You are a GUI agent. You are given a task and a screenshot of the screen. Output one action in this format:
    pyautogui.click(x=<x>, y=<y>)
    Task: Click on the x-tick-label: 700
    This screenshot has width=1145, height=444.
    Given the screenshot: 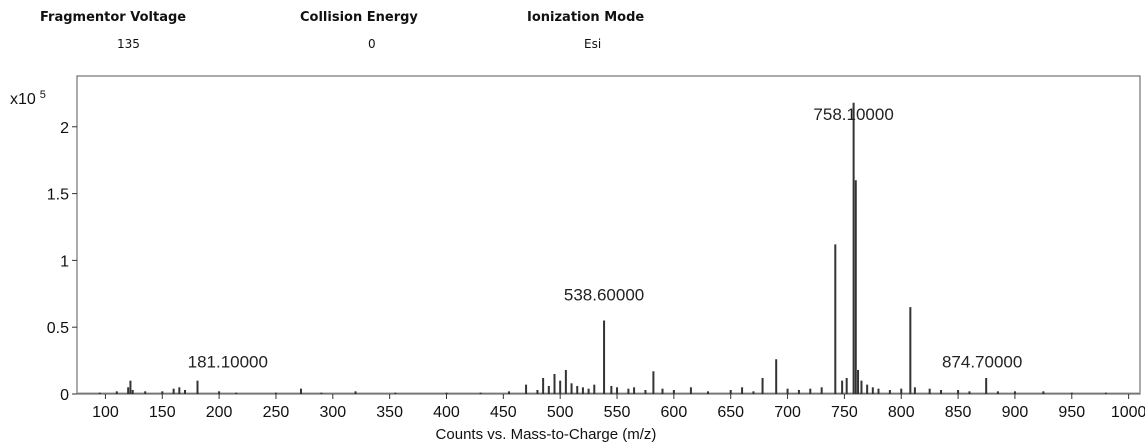 What is the action you would take?
    pyautogui.click(x=787, y=412)
    